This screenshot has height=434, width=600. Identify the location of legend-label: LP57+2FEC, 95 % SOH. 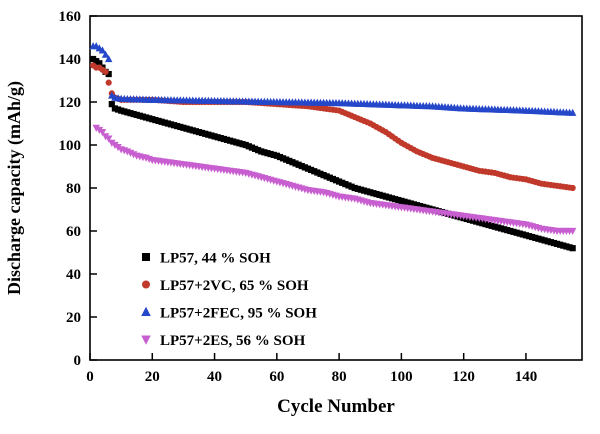
(238, 314).